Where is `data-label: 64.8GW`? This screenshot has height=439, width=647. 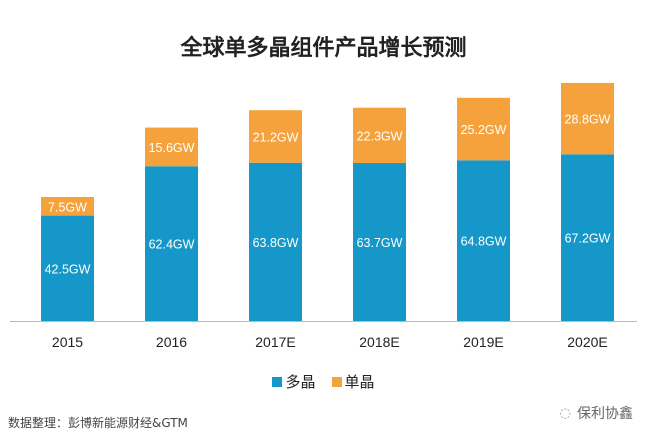 data-label: 64.8GW is located at coordinates (484, 242).